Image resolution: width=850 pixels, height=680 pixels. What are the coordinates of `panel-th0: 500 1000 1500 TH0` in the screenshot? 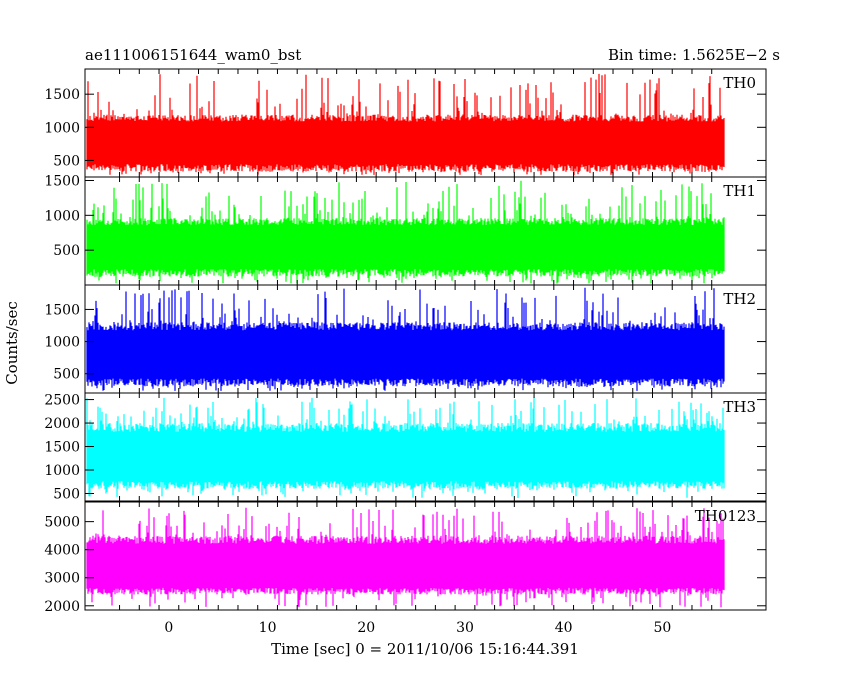 It's located at (405, 123).